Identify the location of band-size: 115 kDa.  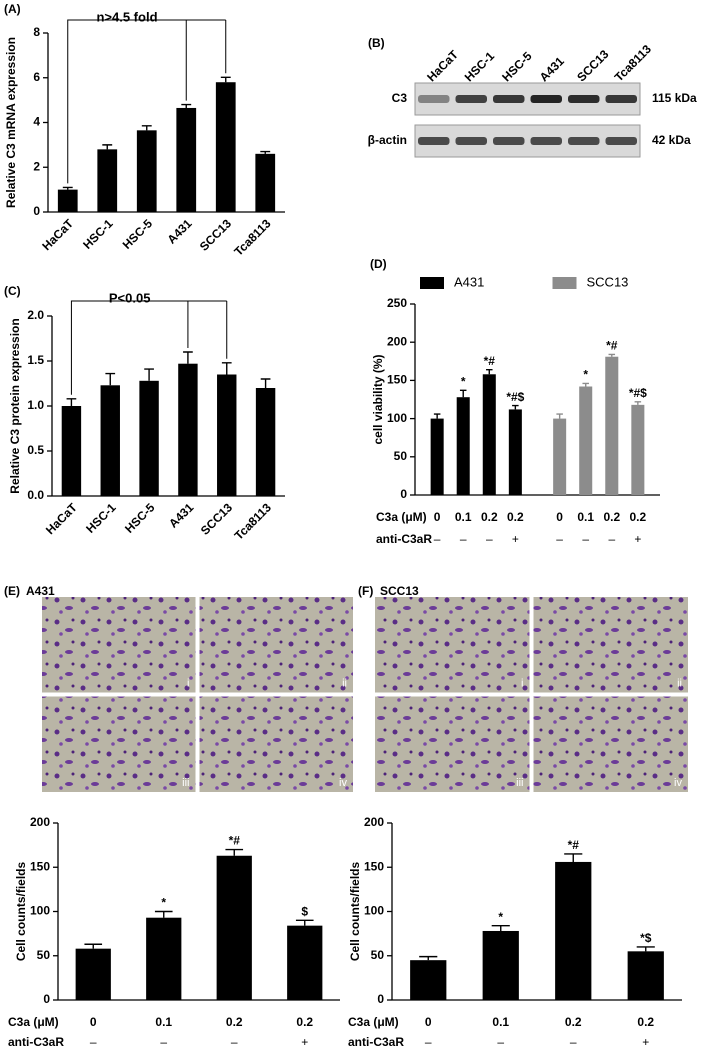
(674, 98).